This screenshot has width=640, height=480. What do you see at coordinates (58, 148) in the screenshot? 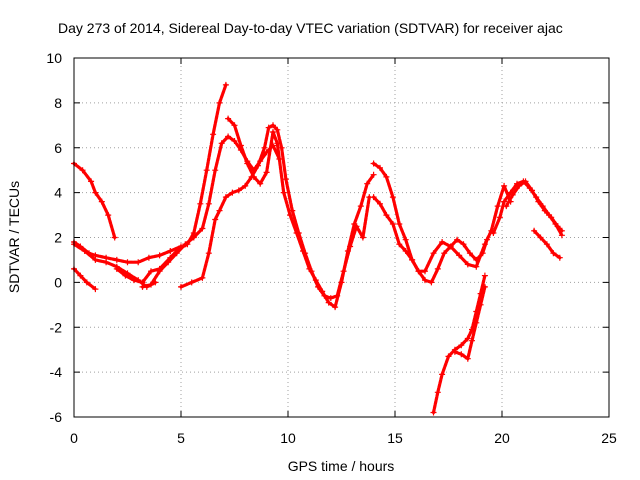
I see `y-tick-label: 6` at bounding box center [58, 148].